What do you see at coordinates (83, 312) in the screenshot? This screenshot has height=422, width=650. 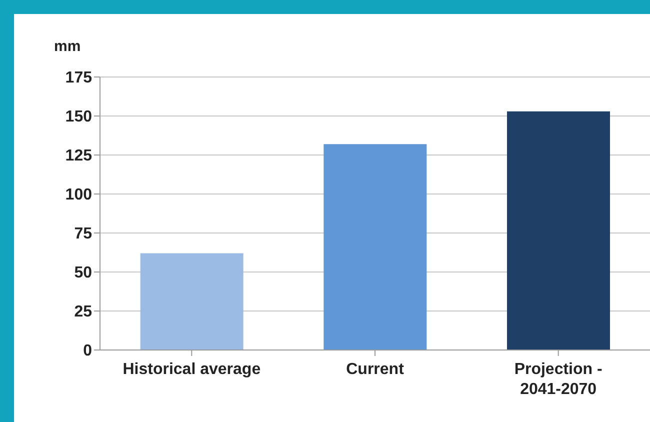 I see `y-tick-label: 25` at bounding box center [83, 312].